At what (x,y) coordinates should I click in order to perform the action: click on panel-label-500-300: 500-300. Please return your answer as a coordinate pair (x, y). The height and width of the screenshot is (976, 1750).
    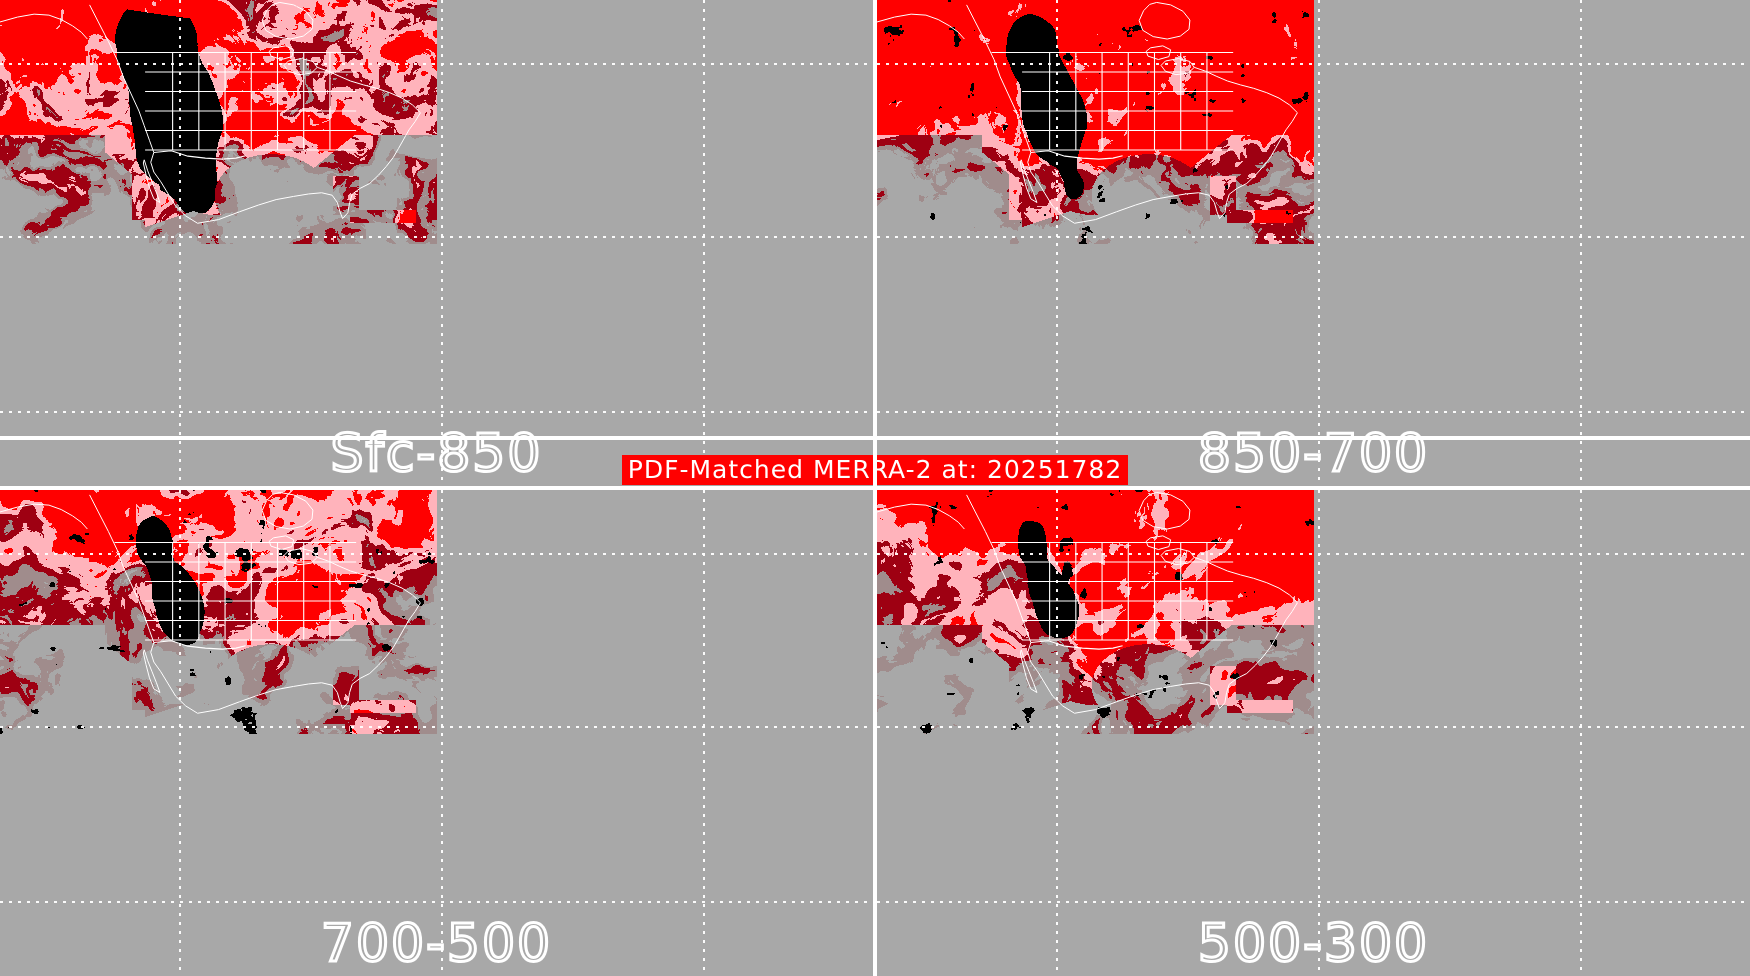
    Looking at the image, I should click on (1313, 944).